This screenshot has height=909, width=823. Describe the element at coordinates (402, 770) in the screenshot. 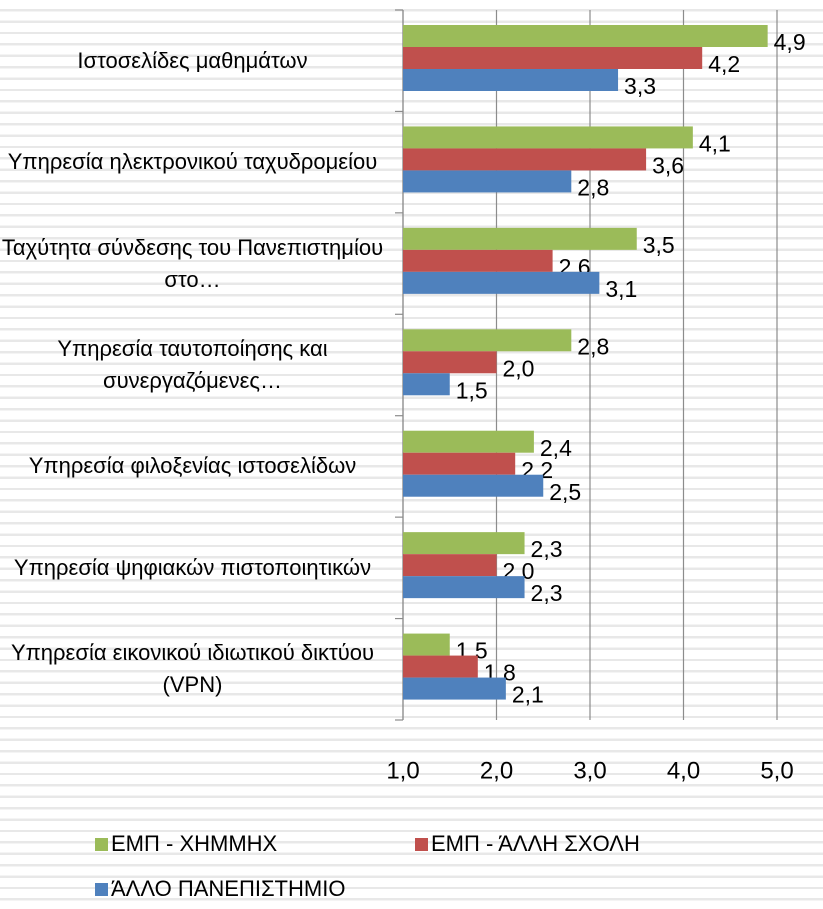

I see `x-tick-label: 1,0` at that location.